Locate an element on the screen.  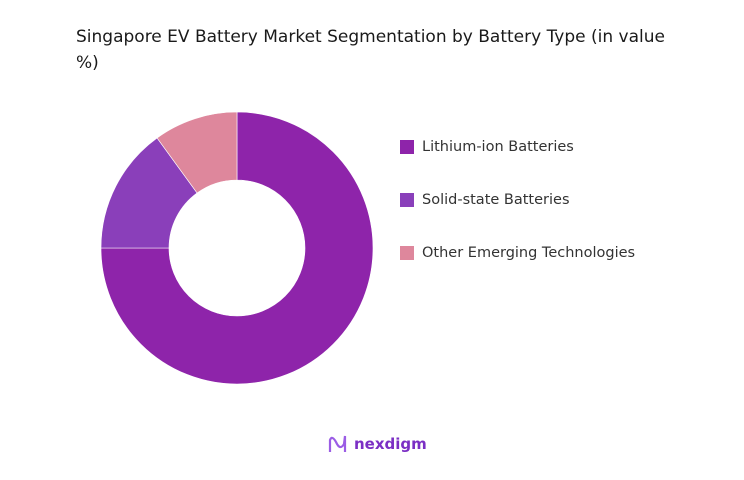
nexdigm-logo: nexdigm is located at coordinates (377, 444).